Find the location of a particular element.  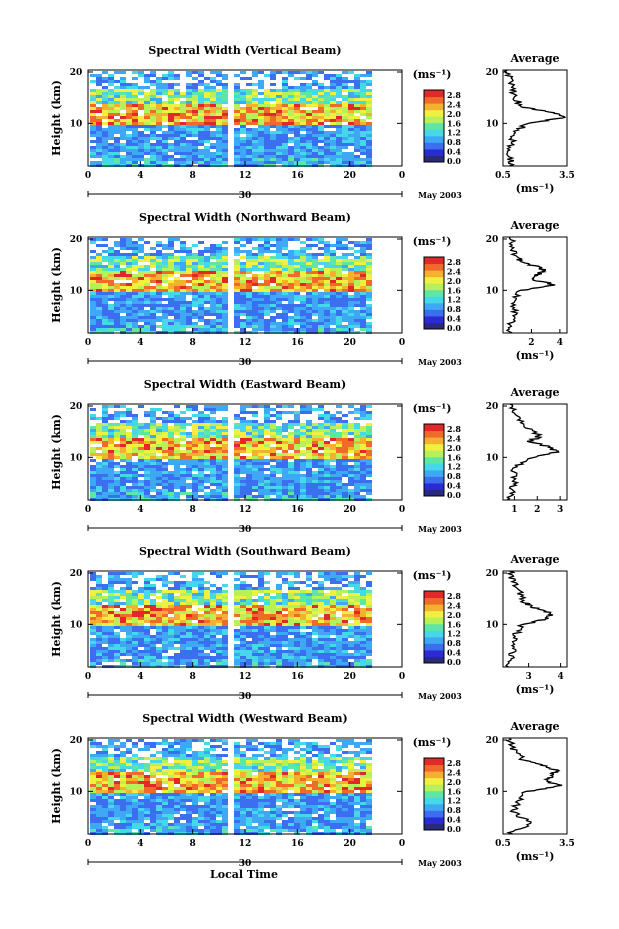

average-profile-line is located at coordinates (533, 452).